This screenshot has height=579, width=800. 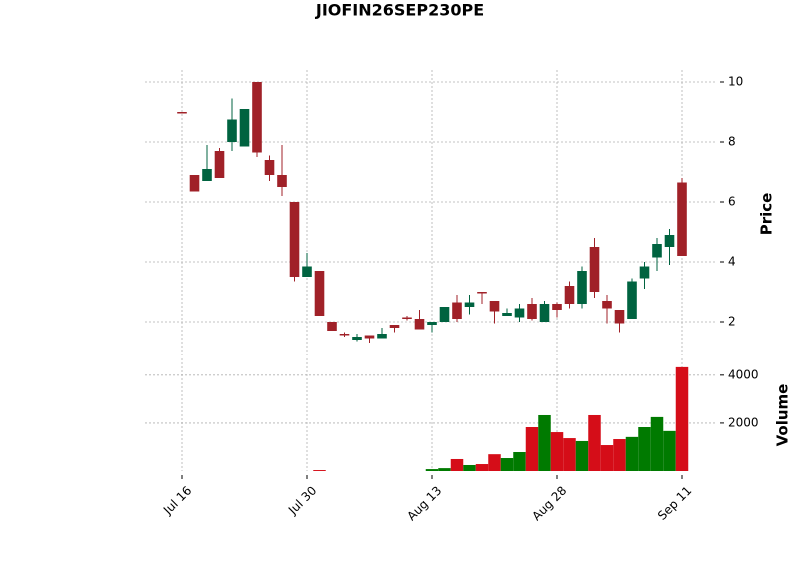 What do you see at coordinates (735, 82) in the screenshot?
I see `y-tick-label: 10` at bounding box center [735, 82].